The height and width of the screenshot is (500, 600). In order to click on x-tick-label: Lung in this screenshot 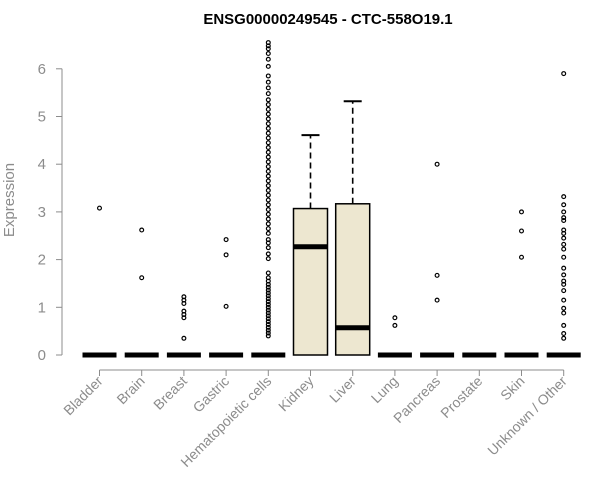, I will do `click(384, 389)`.